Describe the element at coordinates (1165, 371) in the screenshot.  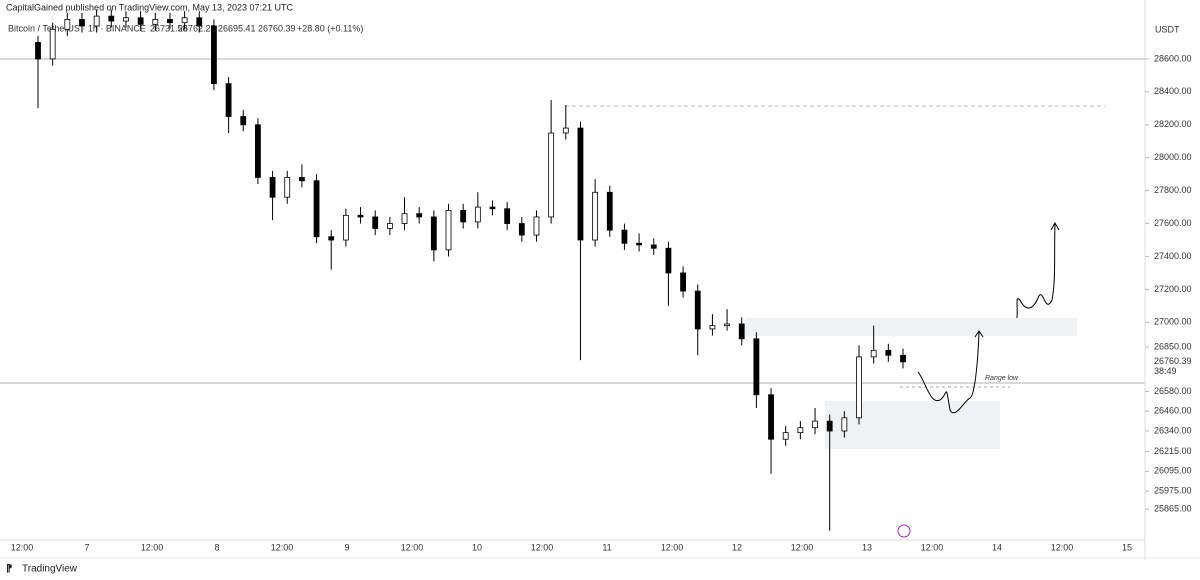
I see `countdown: 38:49` at that location.